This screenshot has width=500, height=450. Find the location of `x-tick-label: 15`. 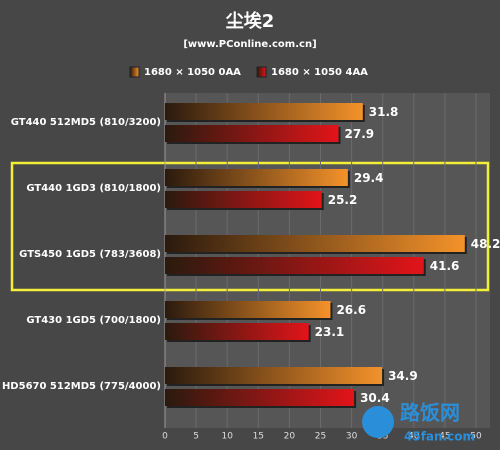

x-tick-label: 15 is located at coordinates (258, 437).